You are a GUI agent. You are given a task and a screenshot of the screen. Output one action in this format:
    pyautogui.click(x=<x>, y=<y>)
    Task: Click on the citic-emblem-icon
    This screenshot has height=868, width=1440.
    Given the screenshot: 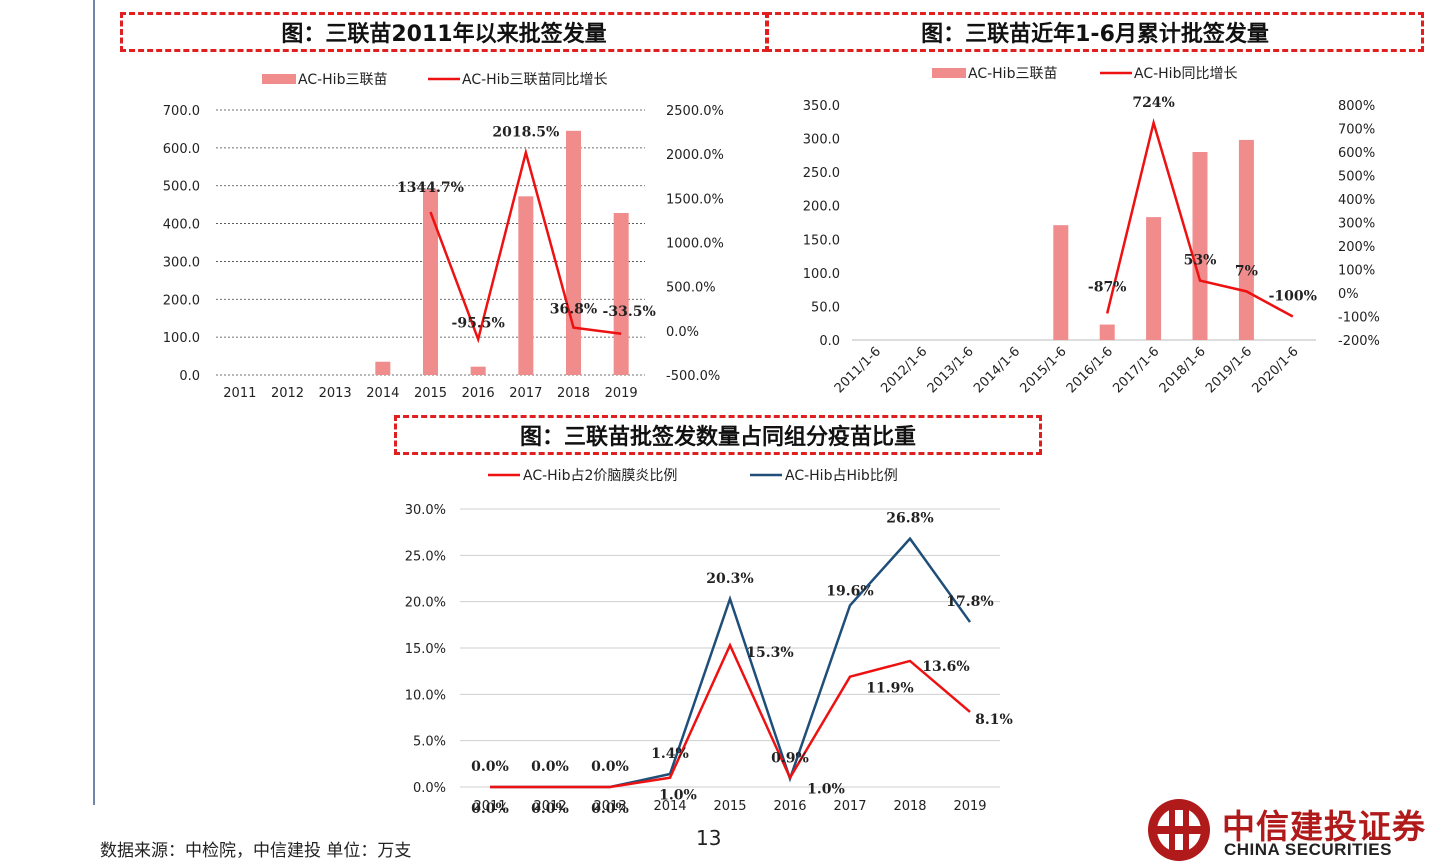 What is the action you would take?
    pyautogui.click(x=1179, y=830)
    